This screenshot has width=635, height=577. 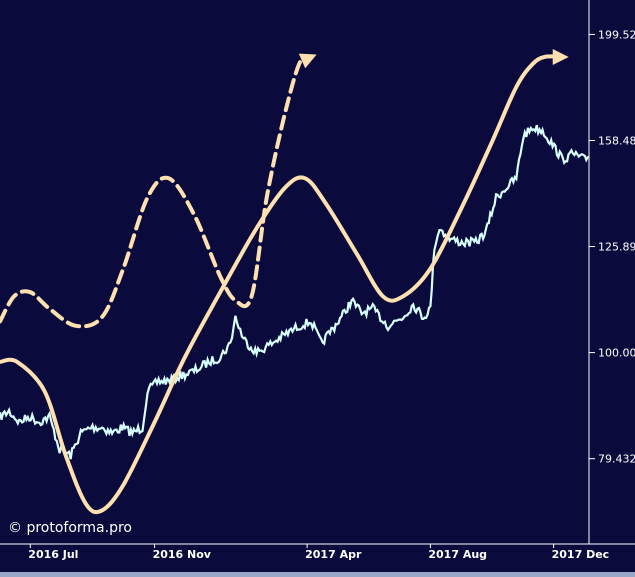 What do you see at coordinates (53, 554) in the screenshot?
I see `x-tick-label: 2016 Jul` at bounding box center [53, 554].